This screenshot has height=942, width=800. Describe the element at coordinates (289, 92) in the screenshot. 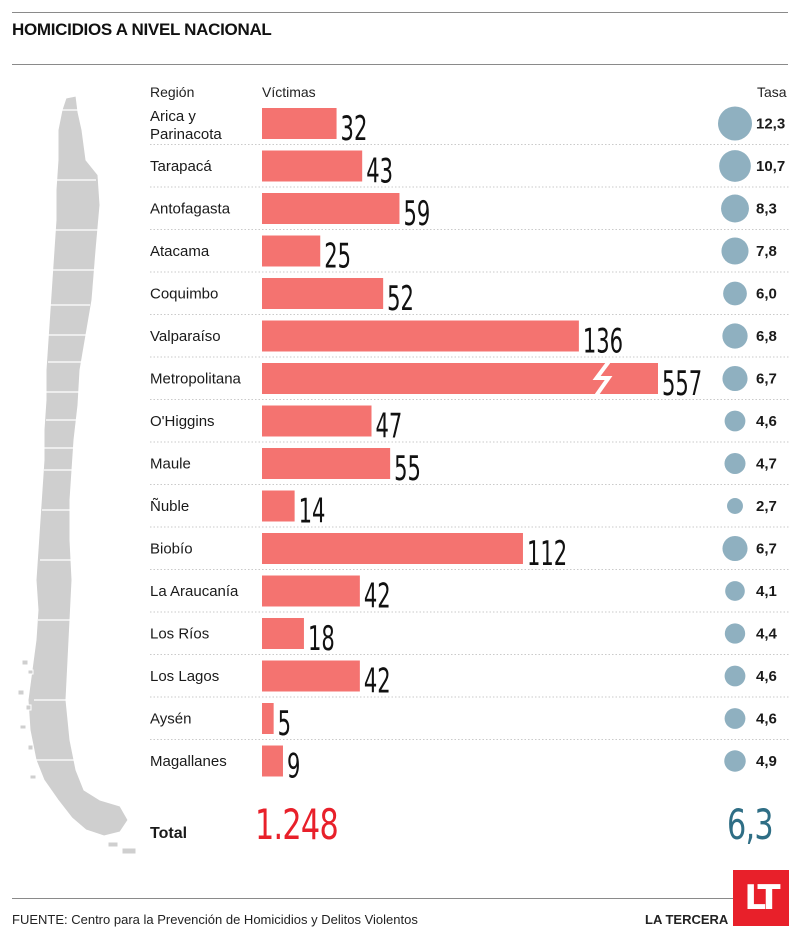

I see `header-victims: Víctimas` at that location.